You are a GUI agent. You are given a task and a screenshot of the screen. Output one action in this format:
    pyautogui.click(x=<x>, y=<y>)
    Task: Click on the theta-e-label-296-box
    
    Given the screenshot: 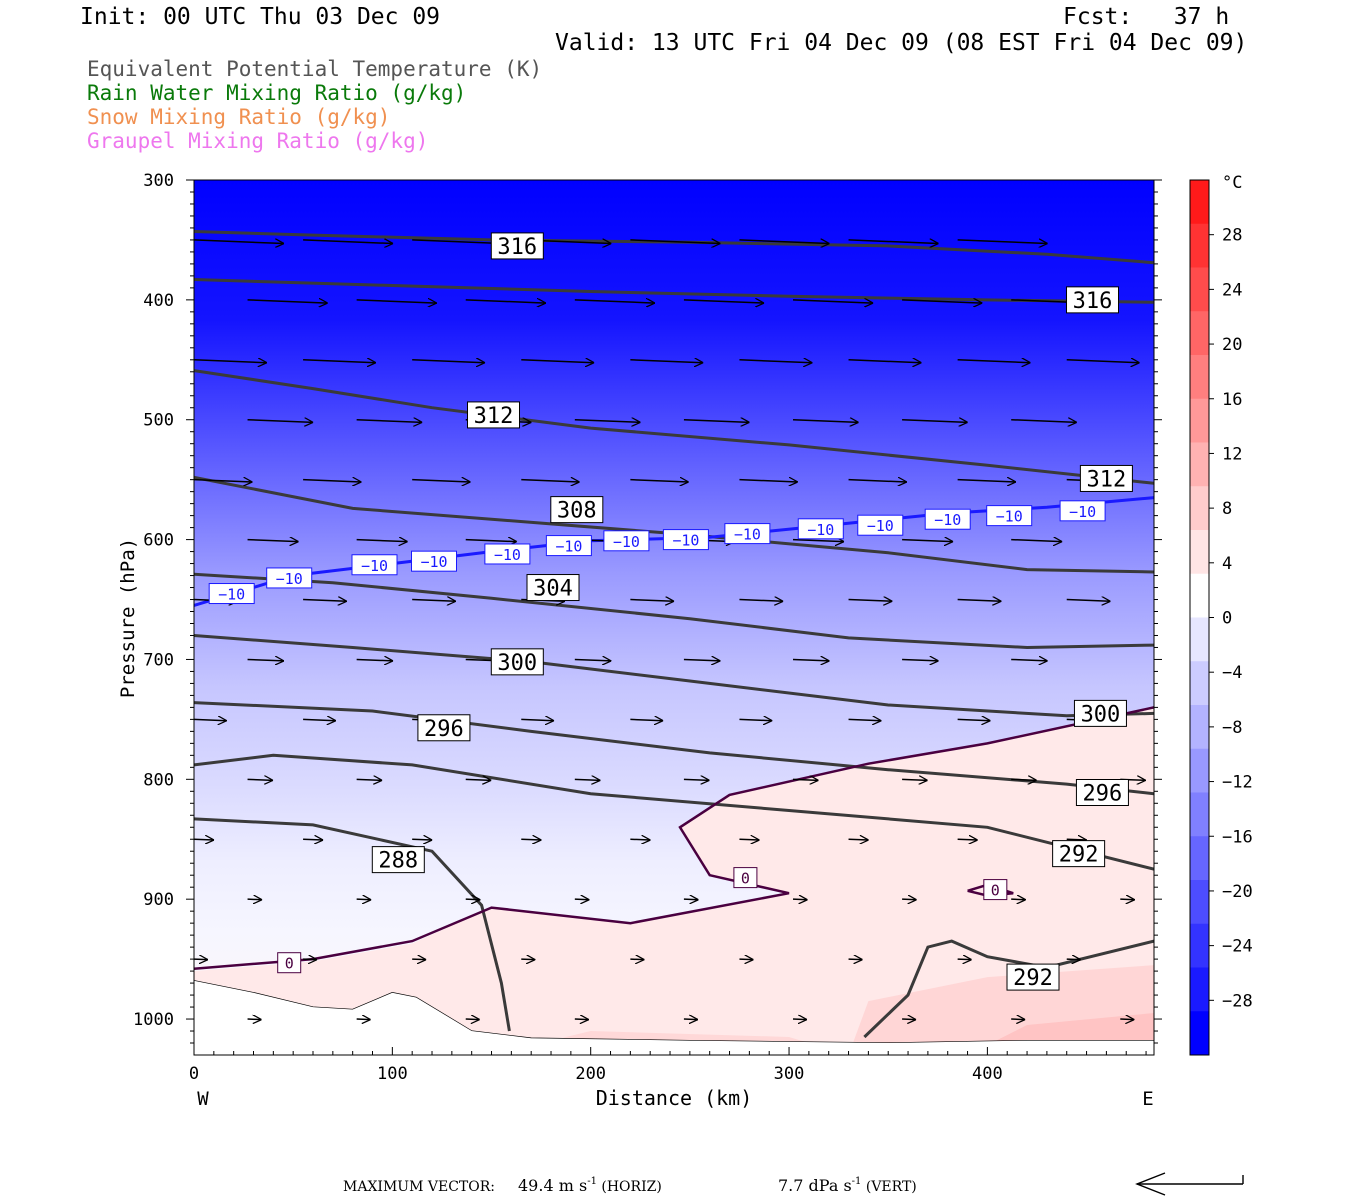 What is the action you would take?
    pyautogui.click(x=444, y=728)
    